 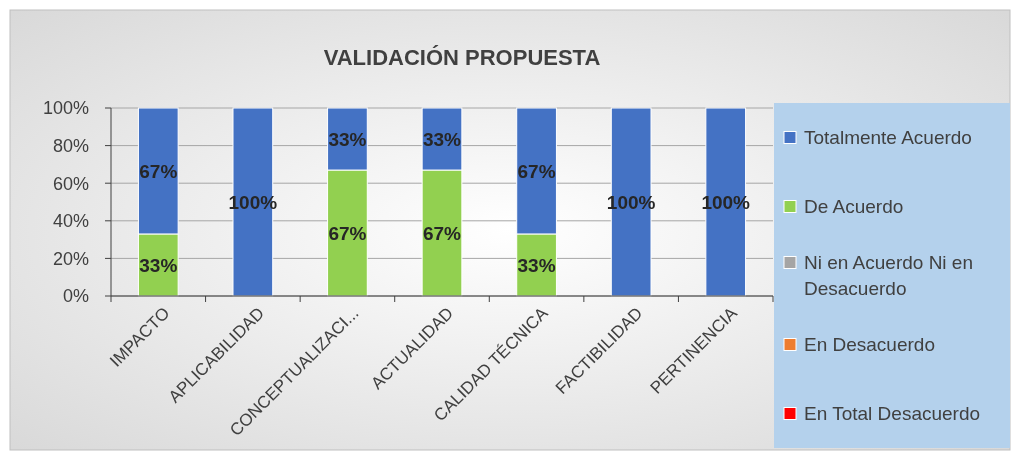 I want to click on y-tick-label: 40%, so click(x=70, y=221).